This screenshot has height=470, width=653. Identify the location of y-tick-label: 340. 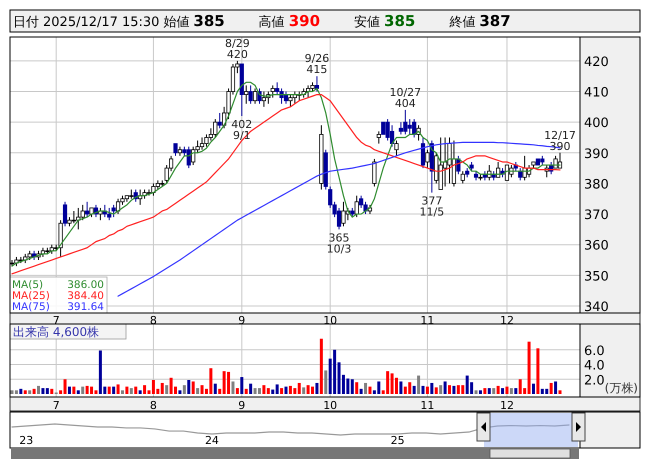
(596, 307).